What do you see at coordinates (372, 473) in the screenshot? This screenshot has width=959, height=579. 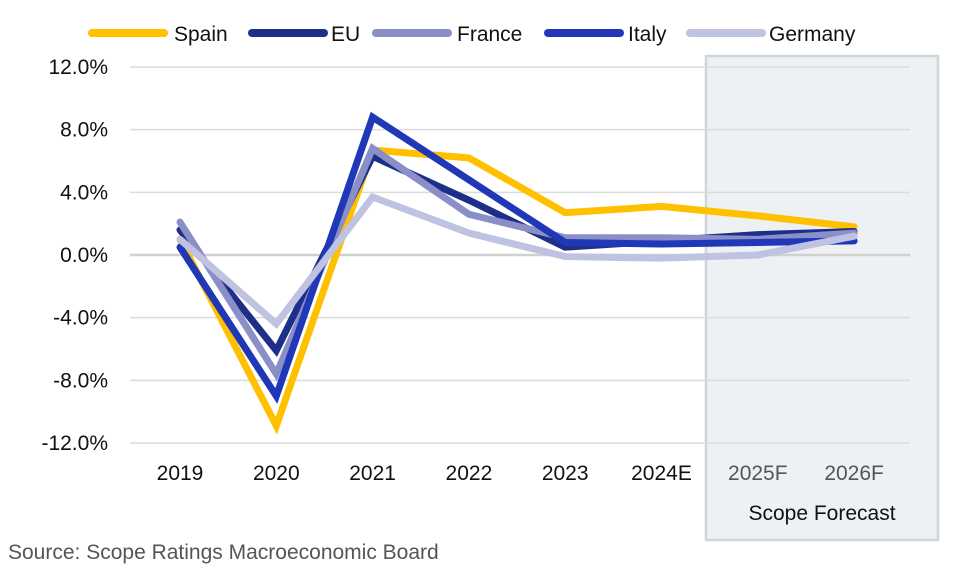 I see `x-tick-label: 2021` at bounding box center [372, 473].